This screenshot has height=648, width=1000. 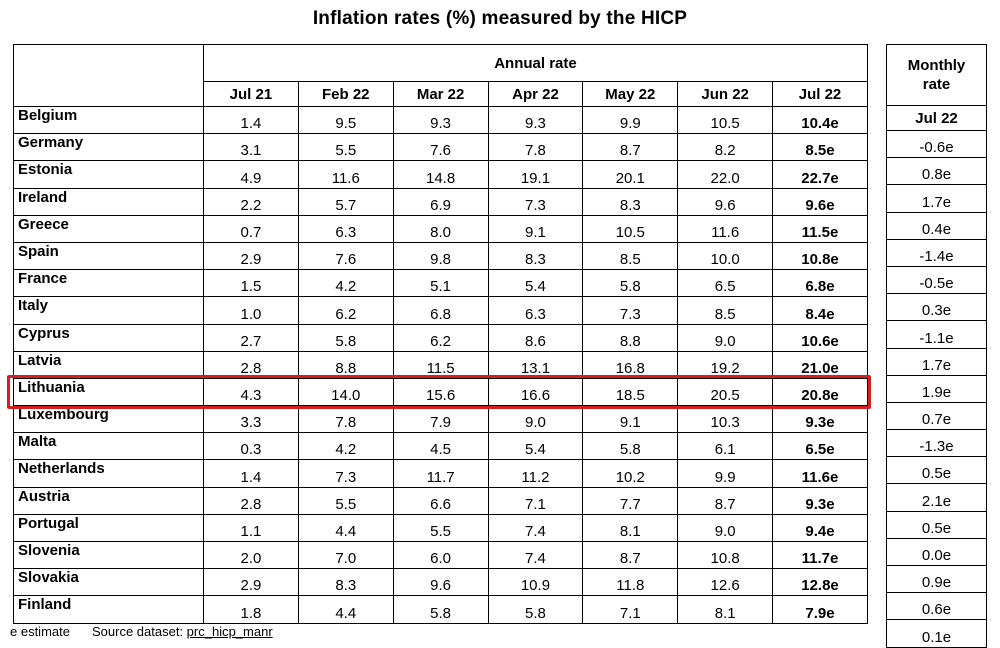 I want to click on rate-cell: 2.8, so click(x=251, y=500).